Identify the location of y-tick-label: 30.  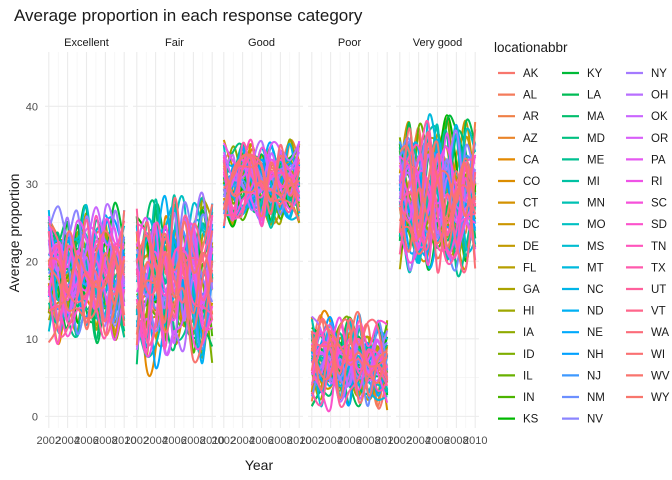
(32, 185).